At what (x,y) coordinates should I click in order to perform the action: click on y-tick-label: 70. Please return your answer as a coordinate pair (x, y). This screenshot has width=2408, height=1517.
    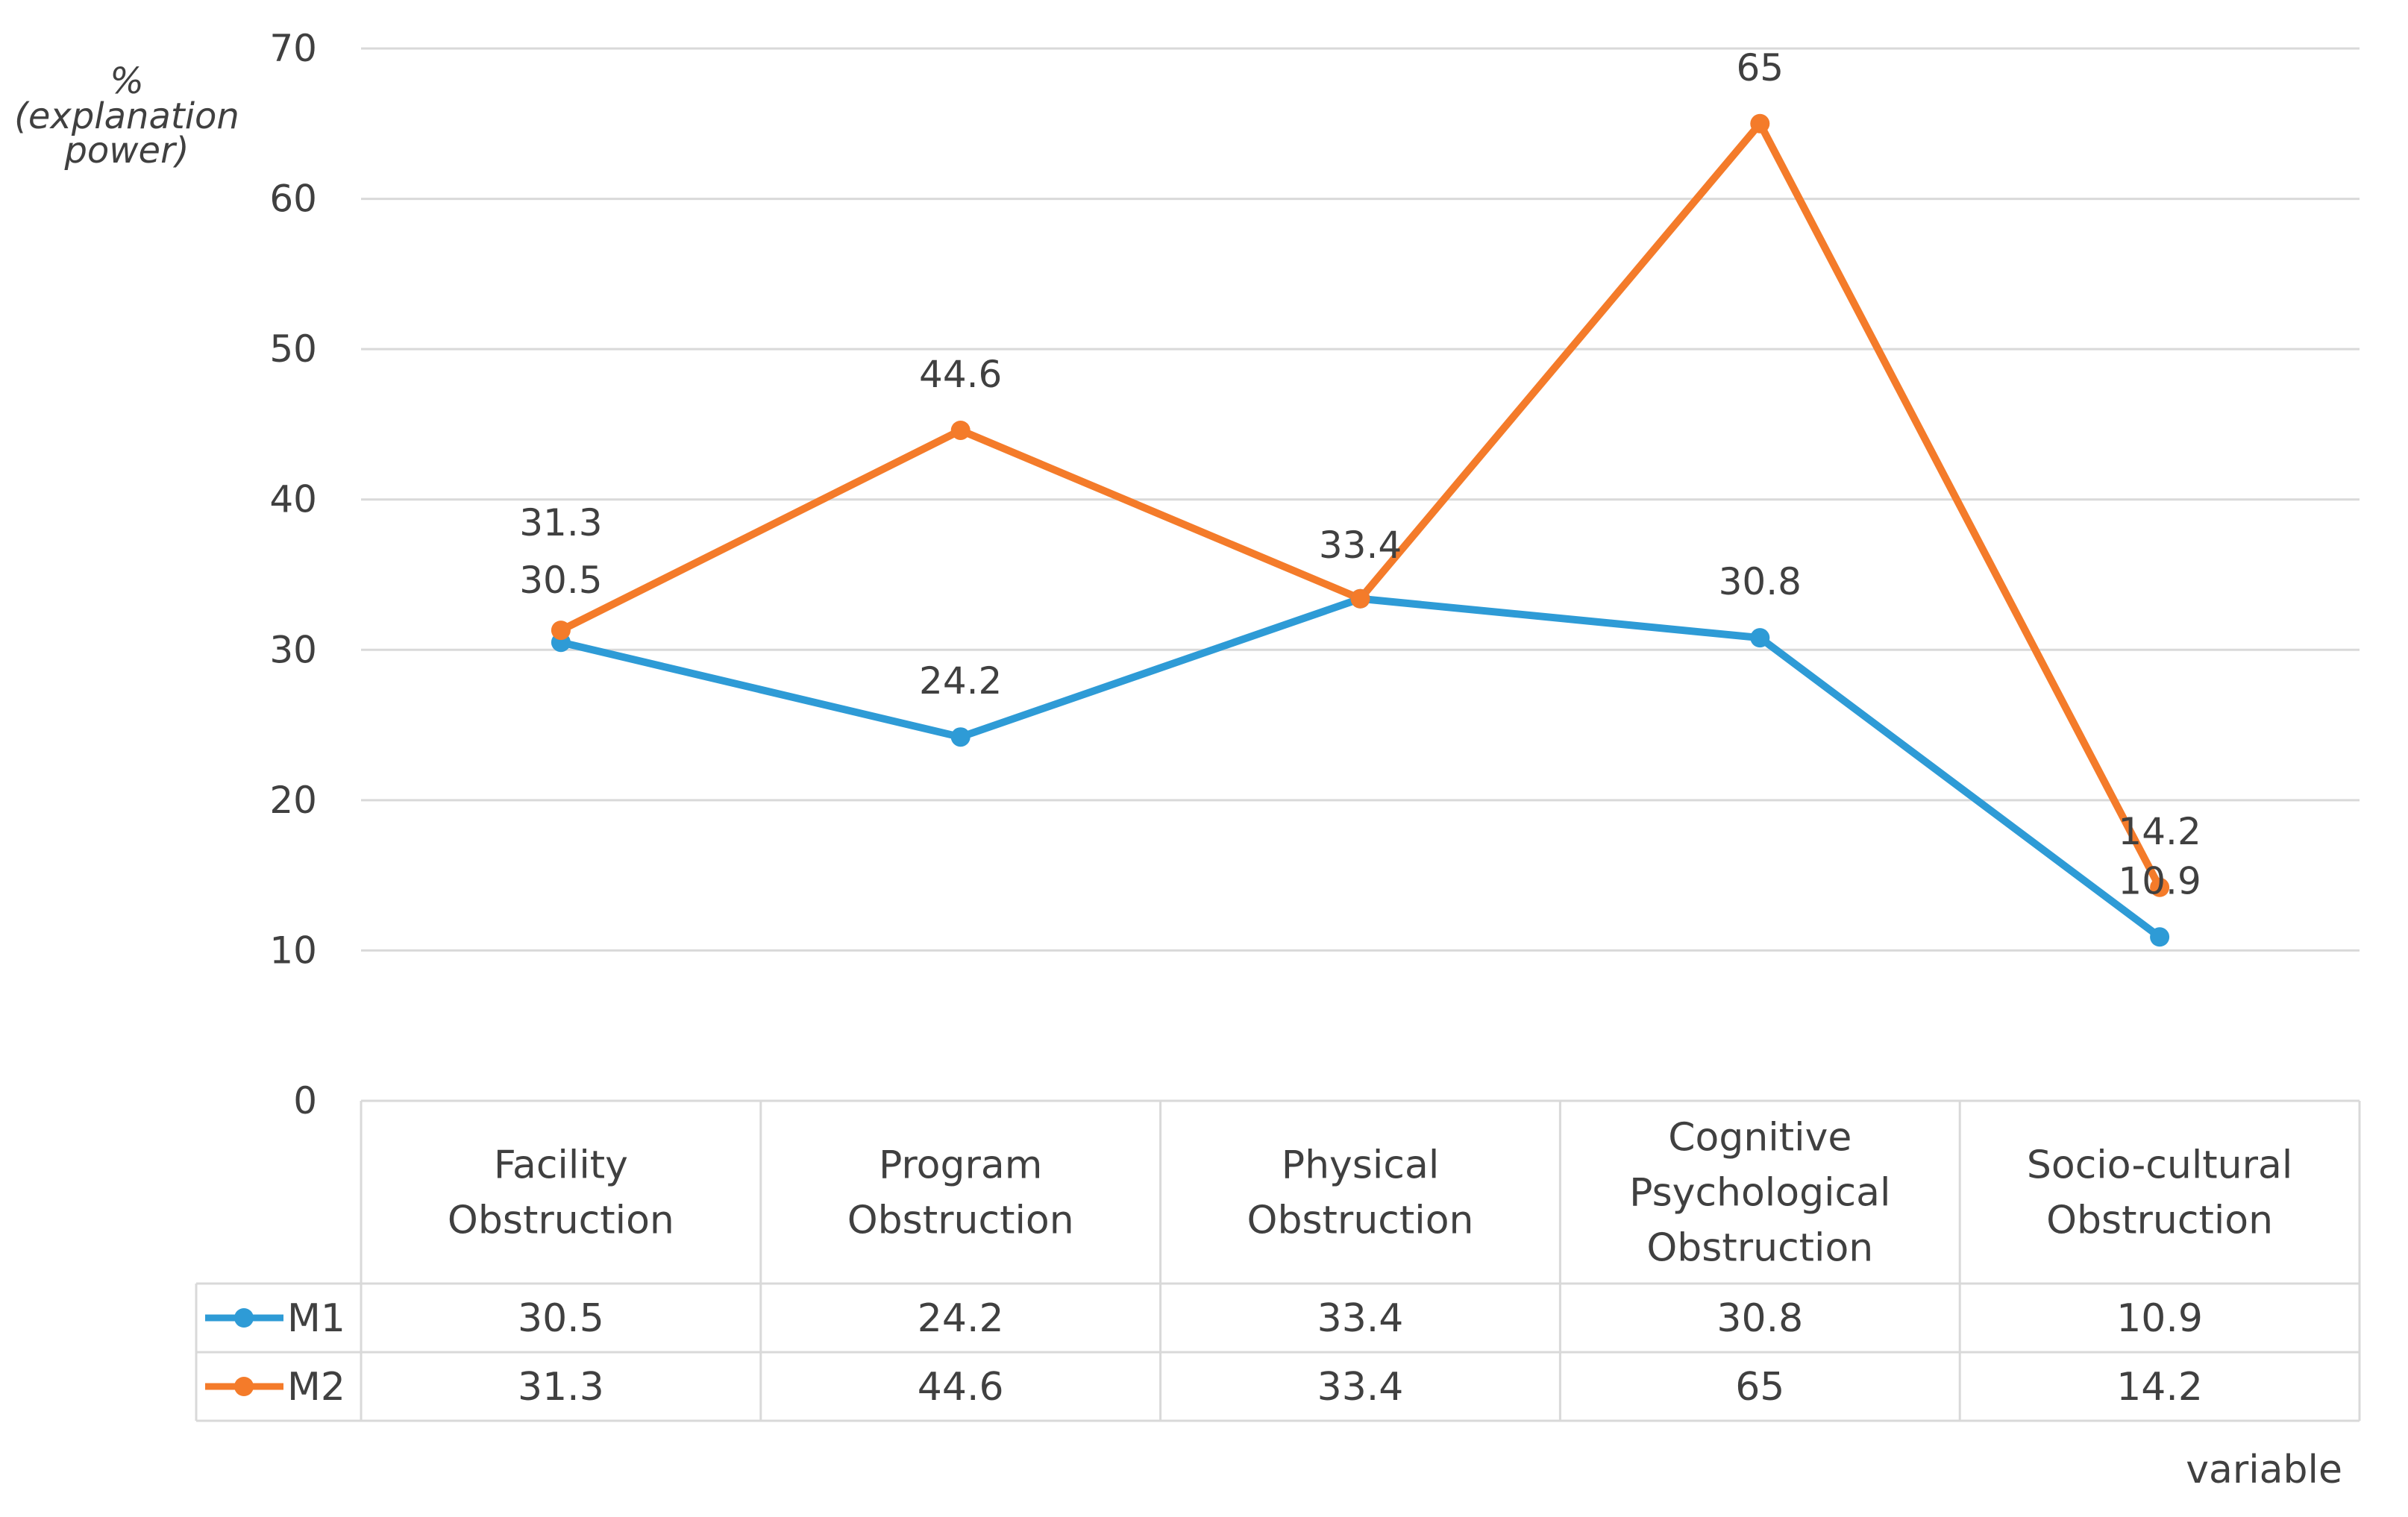
    Looking at the image, I should click on (293, 48).